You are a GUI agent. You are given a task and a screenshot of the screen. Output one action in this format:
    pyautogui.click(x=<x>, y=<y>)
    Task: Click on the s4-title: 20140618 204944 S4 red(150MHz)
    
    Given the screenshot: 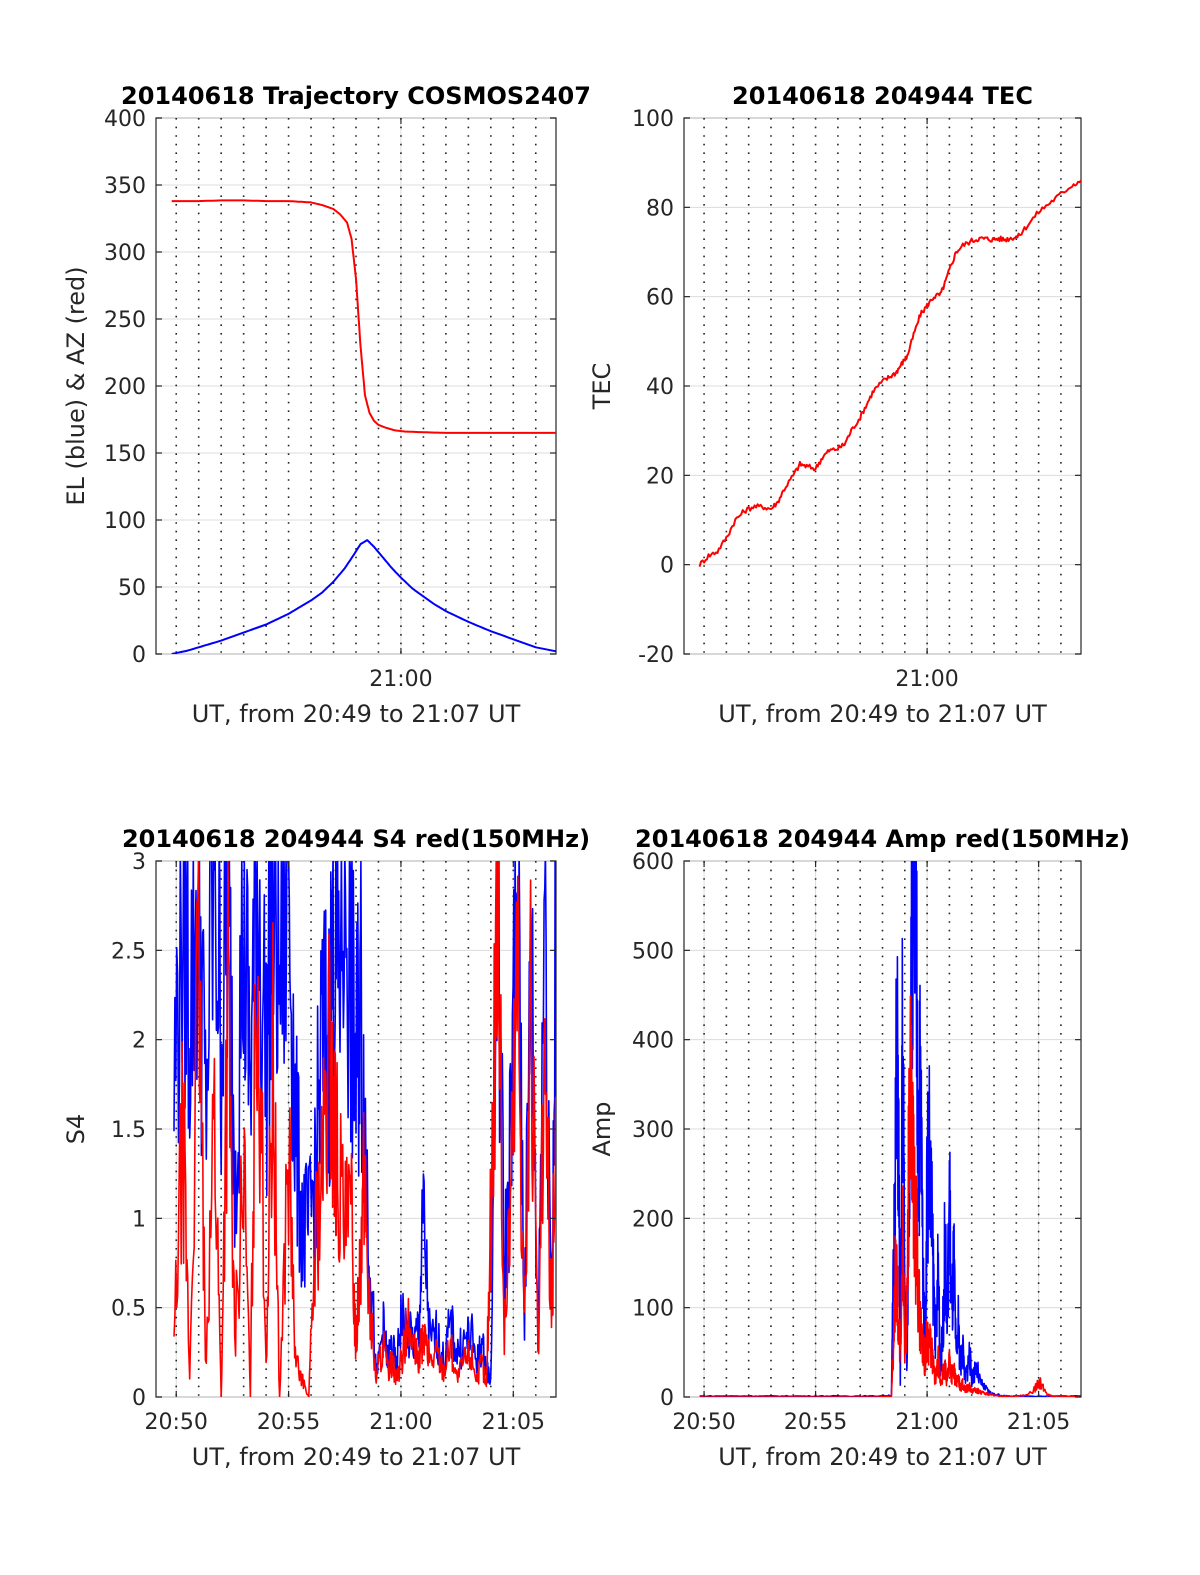 What is the action you would take?
    pyautogui.click(x=356, y=839)
    